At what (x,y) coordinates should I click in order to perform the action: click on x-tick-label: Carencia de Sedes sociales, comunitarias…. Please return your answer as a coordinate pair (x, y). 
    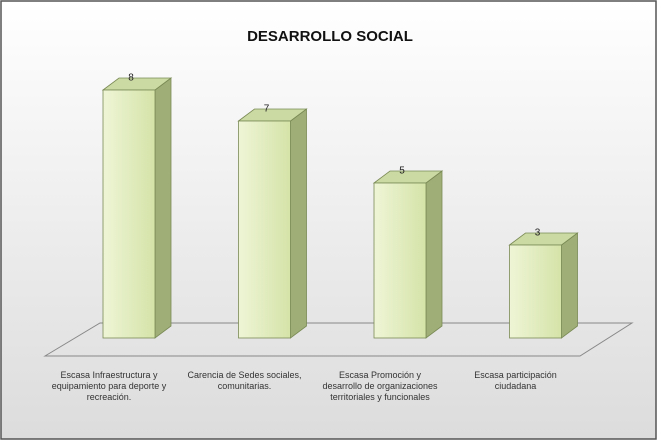
    Looking at the image, I should click on (244, 380).